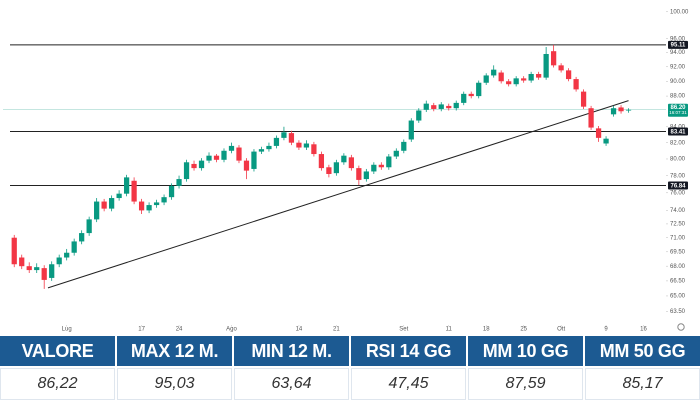 The height and width of the screenshot is (400, 700). I want to click on x-tick-label: 17, so click(141, 330).